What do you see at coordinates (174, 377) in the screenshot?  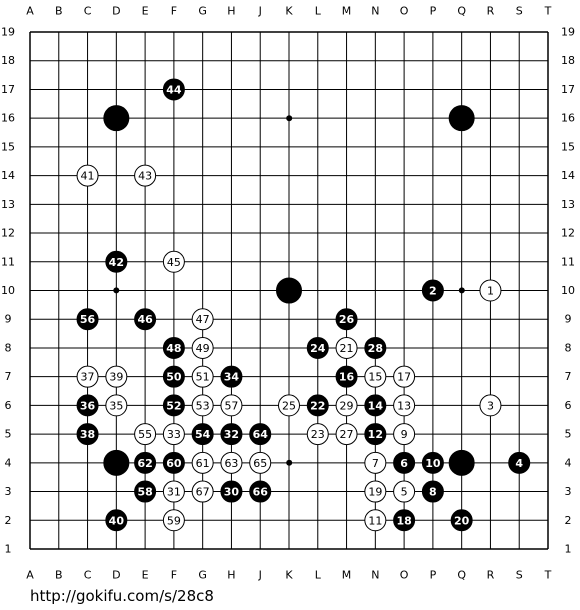 I see `move-number: 50` at bounding box center [174, 377].